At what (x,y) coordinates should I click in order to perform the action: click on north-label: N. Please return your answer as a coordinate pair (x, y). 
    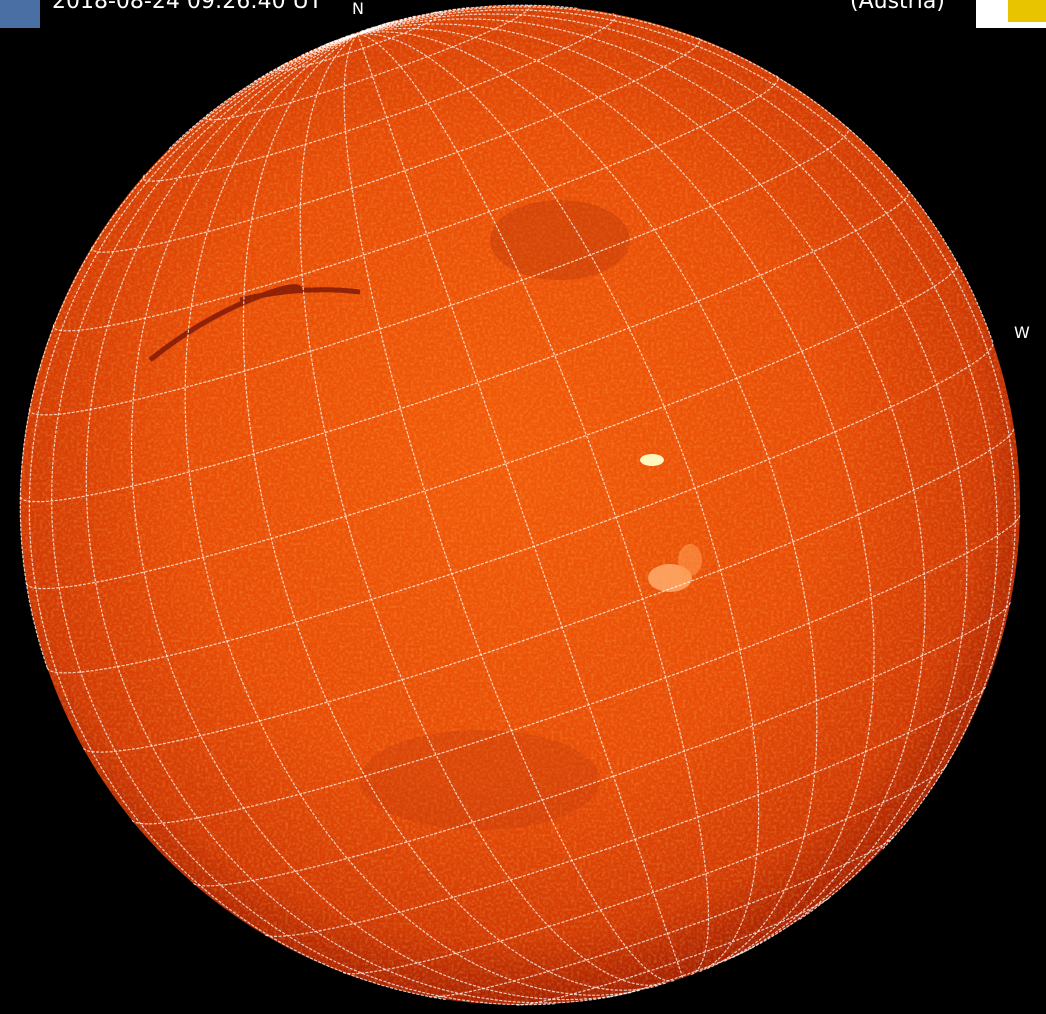
    Looking at the image, I should click on (358, 9).